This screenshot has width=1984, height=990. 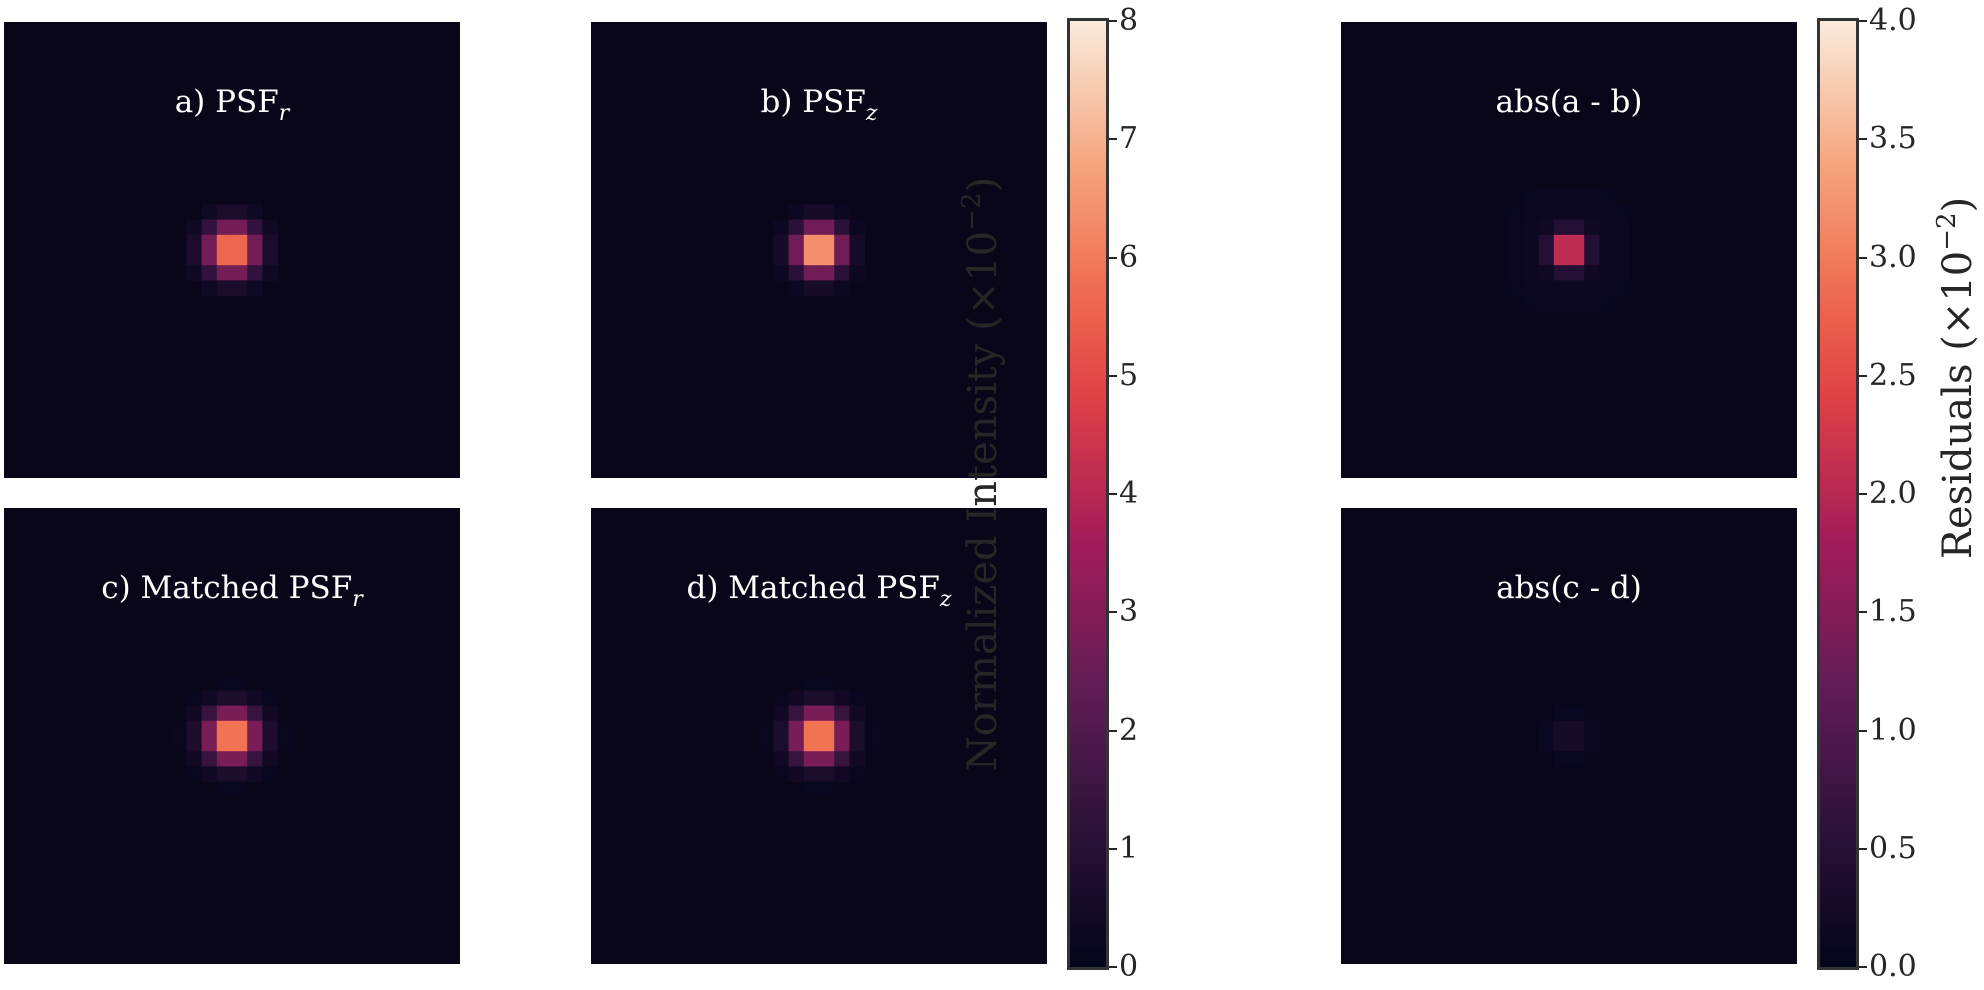 What do you see at coordinates (1569, 588) in the screenshot?
I see `panel-title-cd: abs(c - d)` at bounding box center [1569, 588].